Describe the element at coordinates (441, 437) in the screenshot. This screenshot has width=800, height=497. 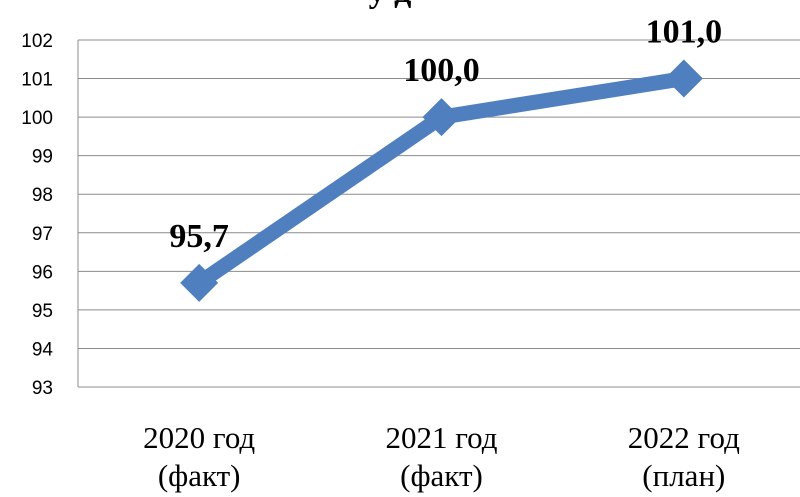
I see `x-tick-label: 2021 год` at that location.